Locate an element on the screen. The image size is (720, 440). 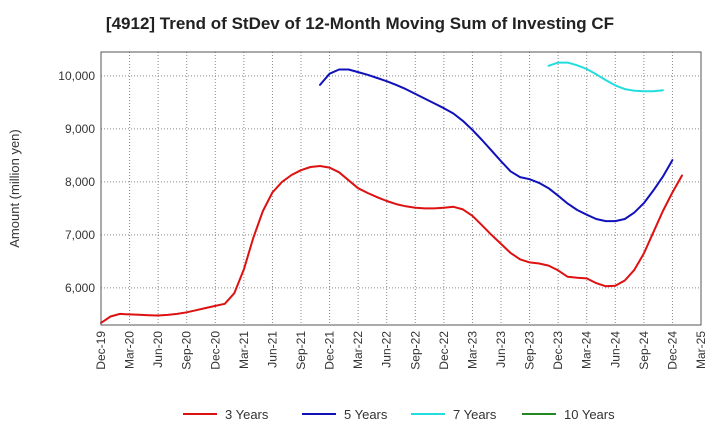
x-tick-label: Jun-21 is located at coordinates (272, 349).